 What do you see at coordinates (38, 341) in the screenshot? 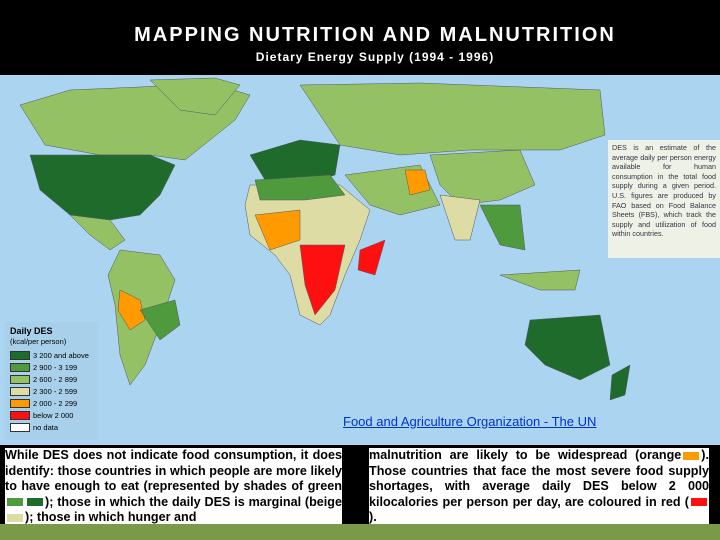
I see `legend-unit: (kcal/per person)` at bounding box center [38, 341].